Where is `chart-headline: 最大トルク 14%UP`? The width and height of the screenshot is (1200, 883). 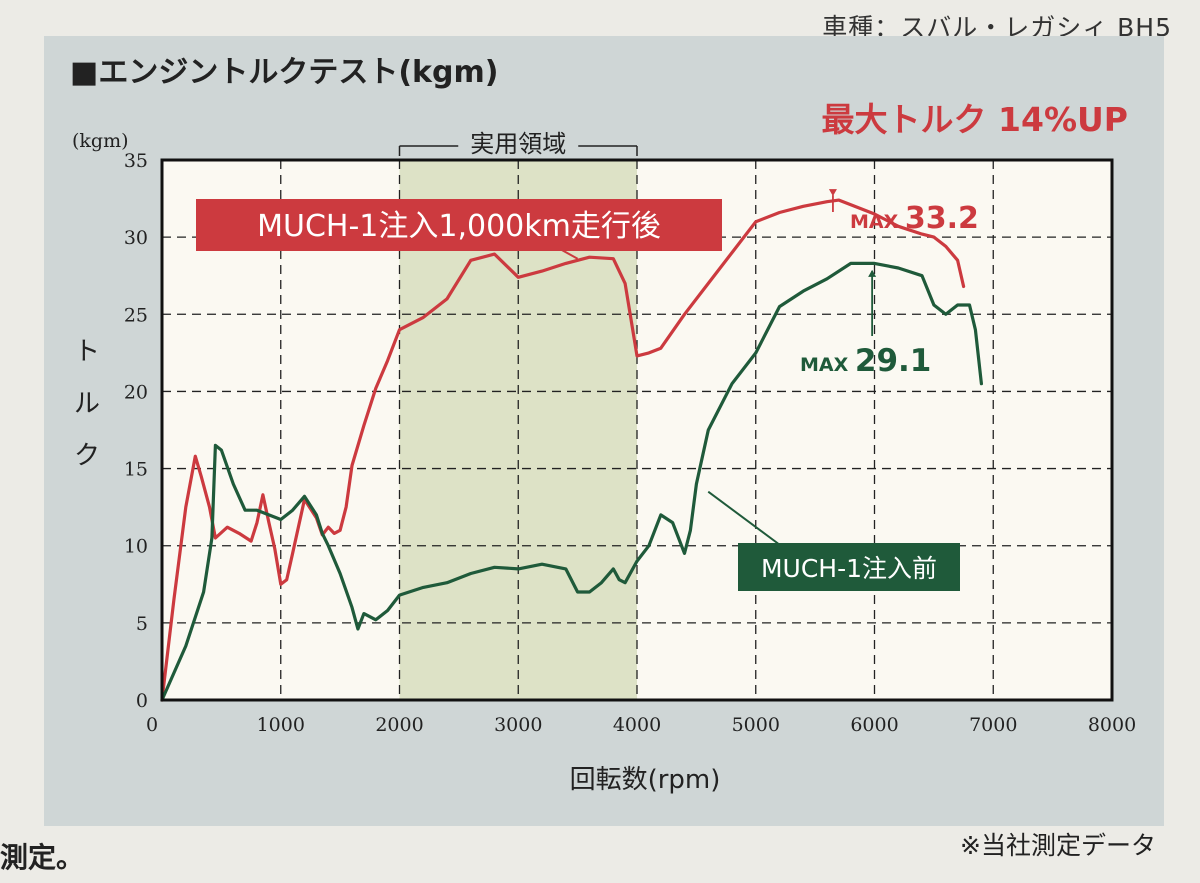
chart-headline: 最大トルク 14%UP is located at coordinates (975, 119).